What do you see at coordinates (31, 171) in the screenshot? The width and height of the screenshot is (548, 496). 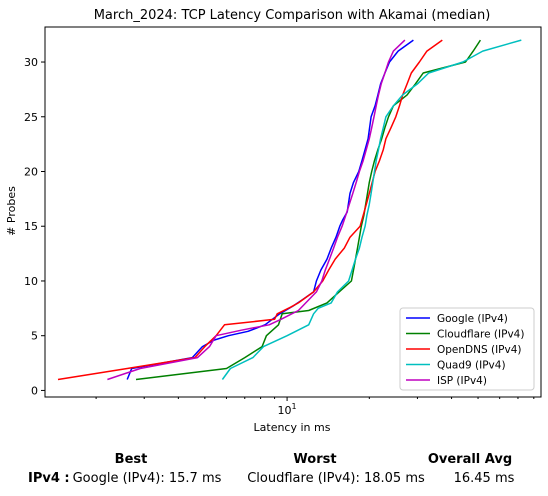 I see `y-tick-label: 20` at bounding box center [31, 171].